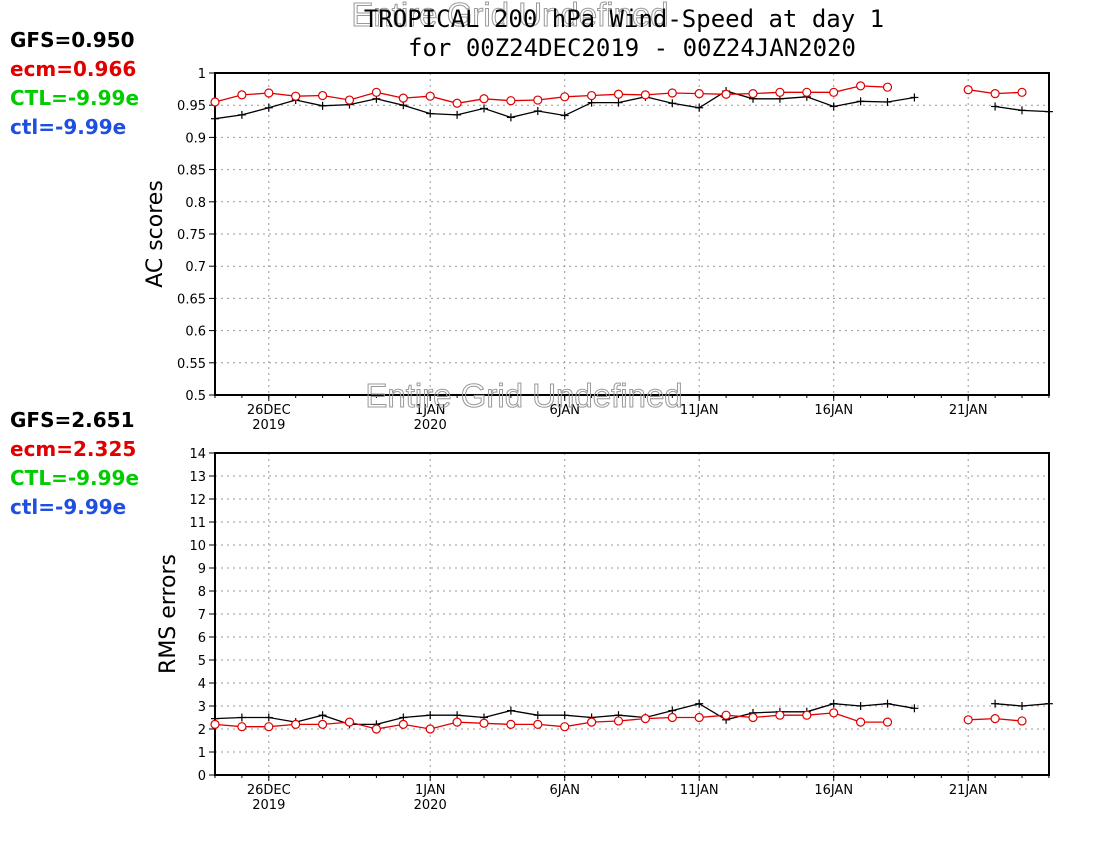  What do you see at coordinates (191, 299) in the screenshot?
I see `ac-y-tick-label: 0.65` at bounding box center [191, 299].